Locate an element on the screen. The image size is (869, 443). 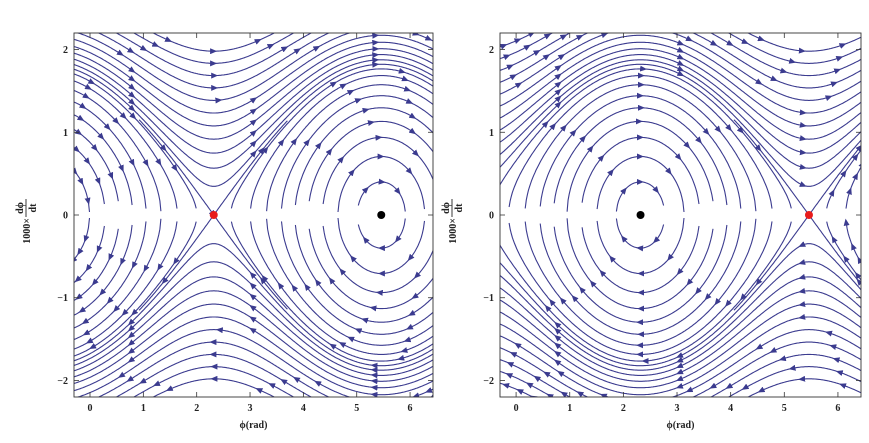
left-y-axis-label: dϕ 1000× dt is located at coordinates (27, 221).